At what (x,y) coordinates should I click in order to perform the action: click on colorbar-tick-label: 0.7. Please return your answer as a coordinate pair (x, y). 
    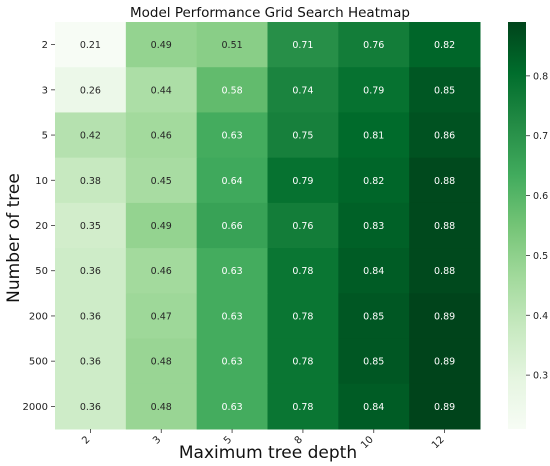
    Looking at the image, I should click on (540, 136).